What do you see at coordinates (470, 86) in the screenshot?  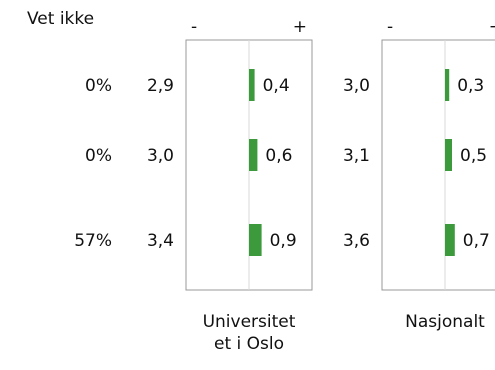 I see `bar-value-label: 0,3` at bounding box center [470, 86].